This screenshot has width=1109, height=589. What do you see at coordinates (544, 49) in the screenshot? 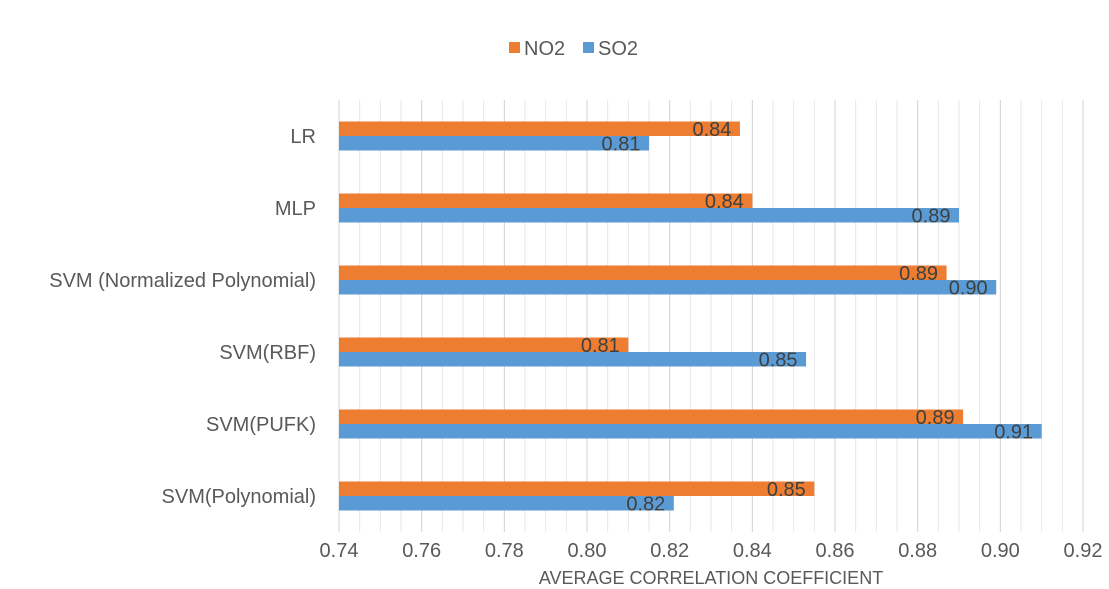
I see `legend-label: NO2` at bounding box center [544, 49].